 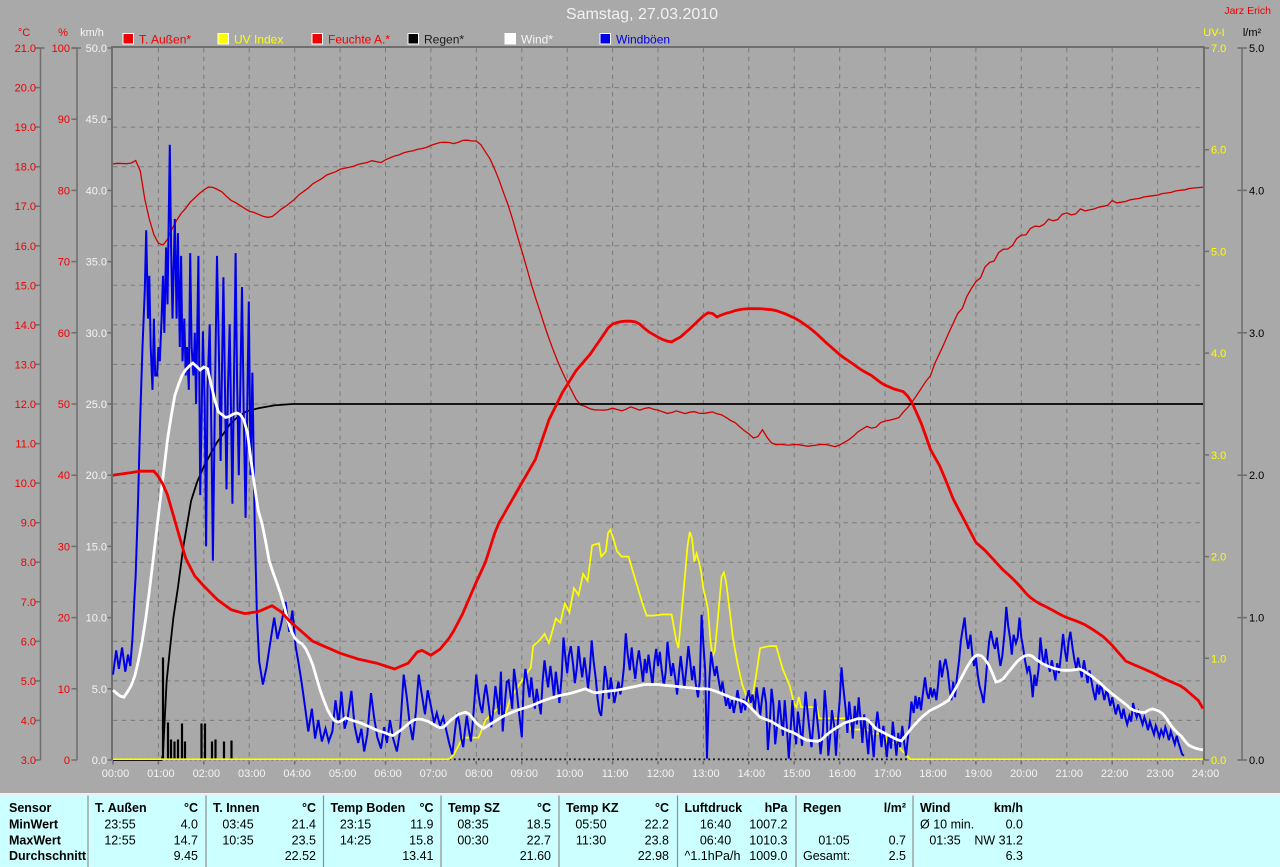 I want to click on svg-text: 10:35, so click(x=237, y=841).